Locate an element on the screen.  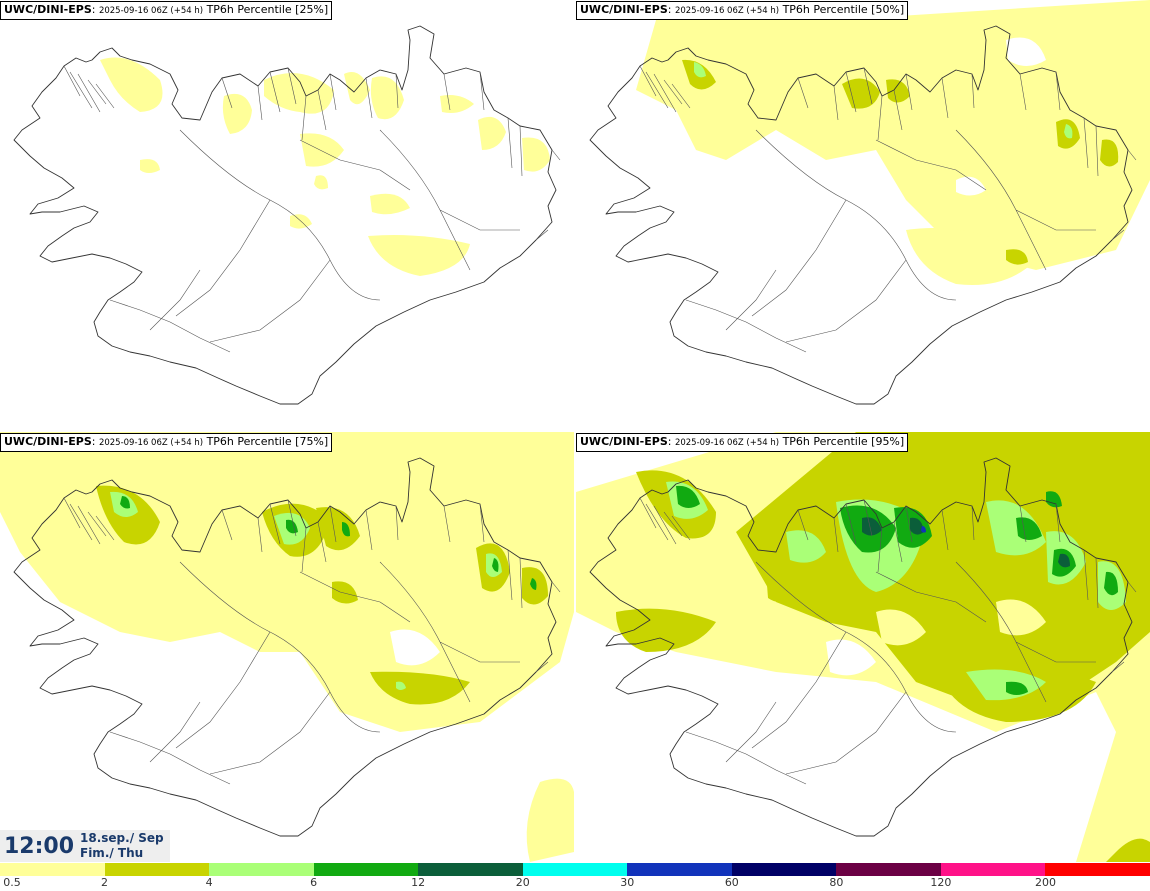
colorbar is located at coordinates (575, 869).